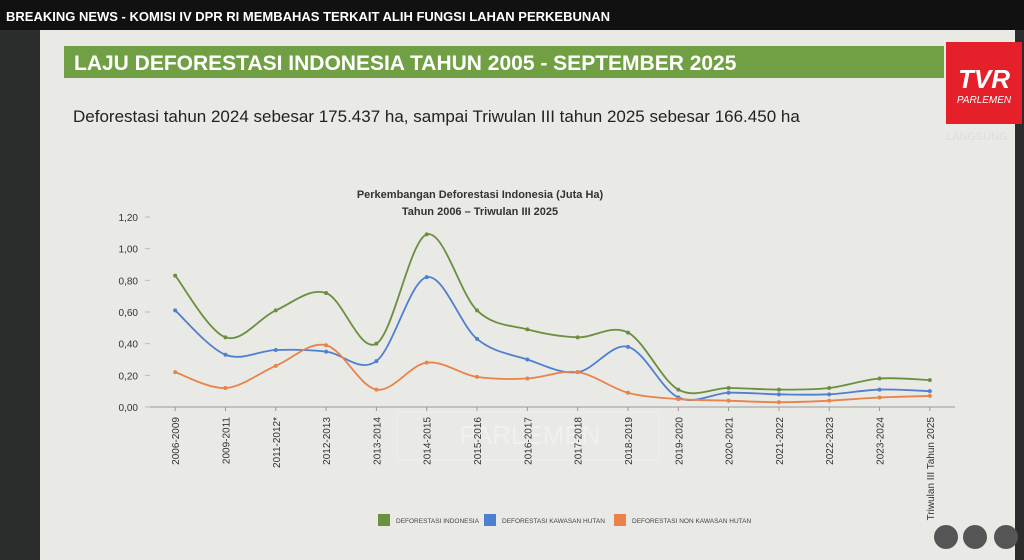  I want to click on x-tick-label: 2009-2011, so click(226, 441).